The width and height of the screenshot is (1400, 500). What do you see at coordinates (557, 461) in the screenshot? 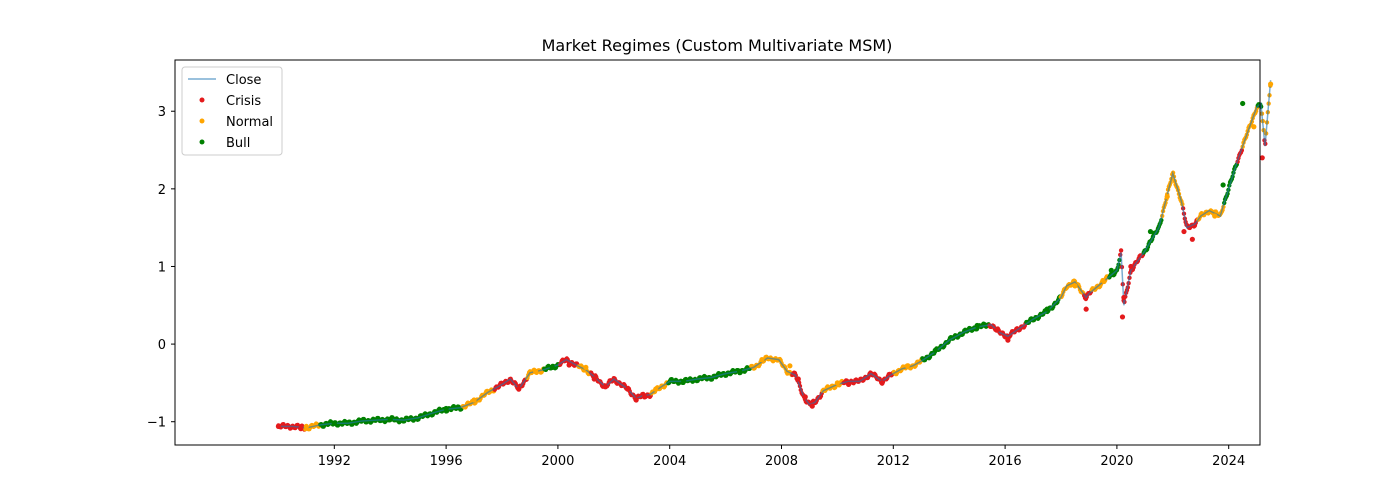
I see `x-tick-label: 2000` at bounding box center [557, 461].